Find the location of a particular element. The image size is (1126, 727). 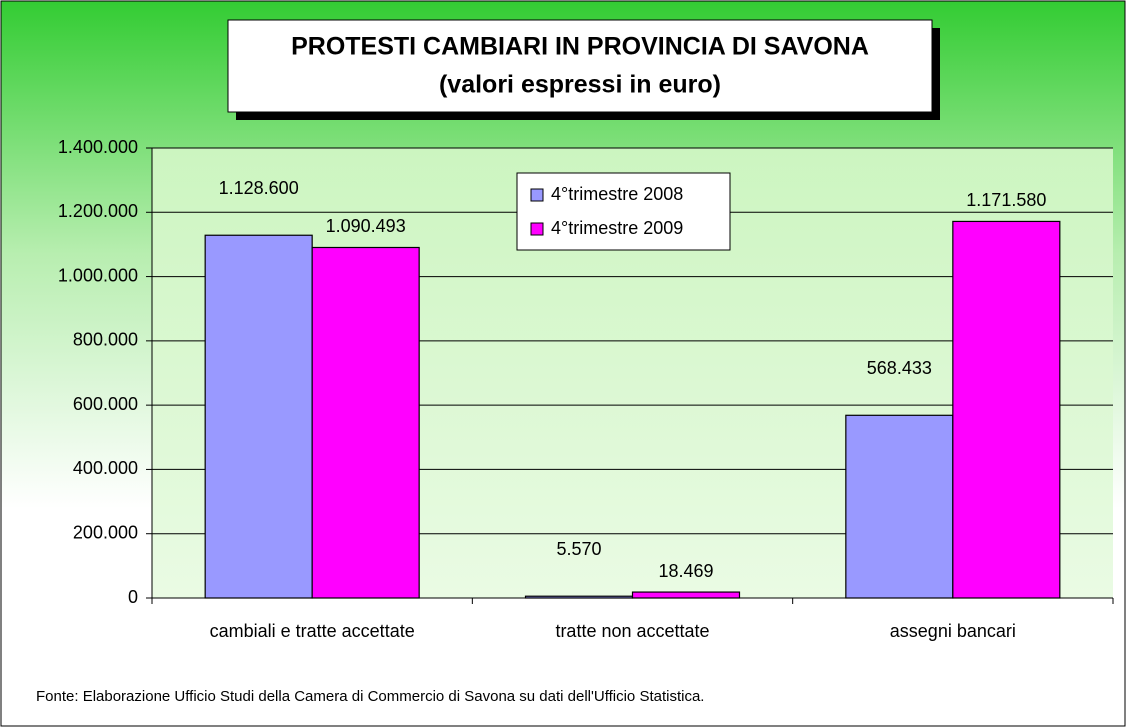

x-tick-label: tratte non accettate is located at coordinates (632, 631).